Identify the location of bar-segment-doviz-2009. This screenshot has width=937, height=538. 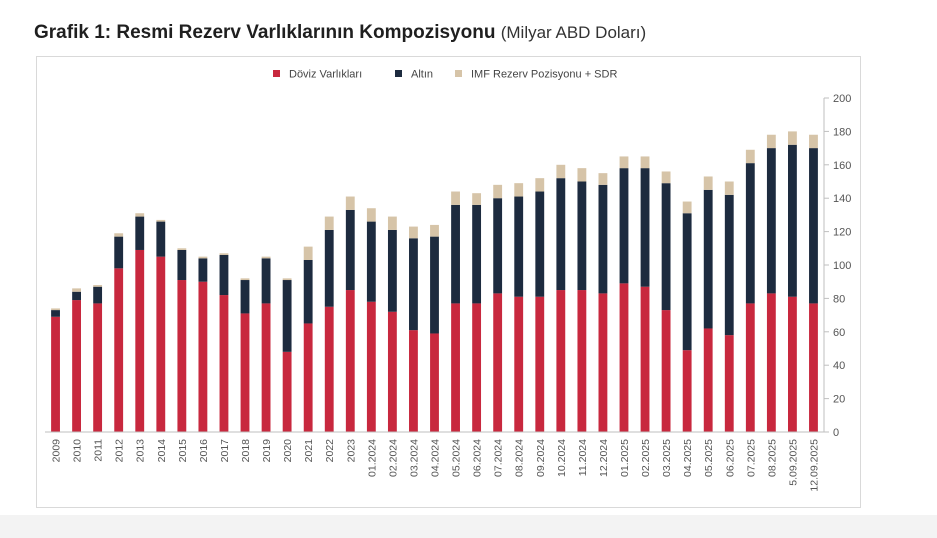
(55, 374).